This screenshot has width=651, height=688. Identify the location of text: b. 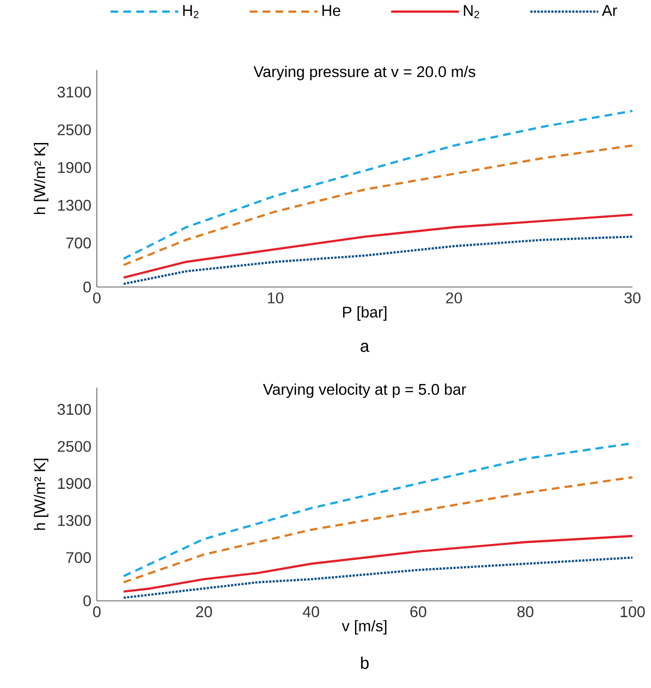
(365, 662).